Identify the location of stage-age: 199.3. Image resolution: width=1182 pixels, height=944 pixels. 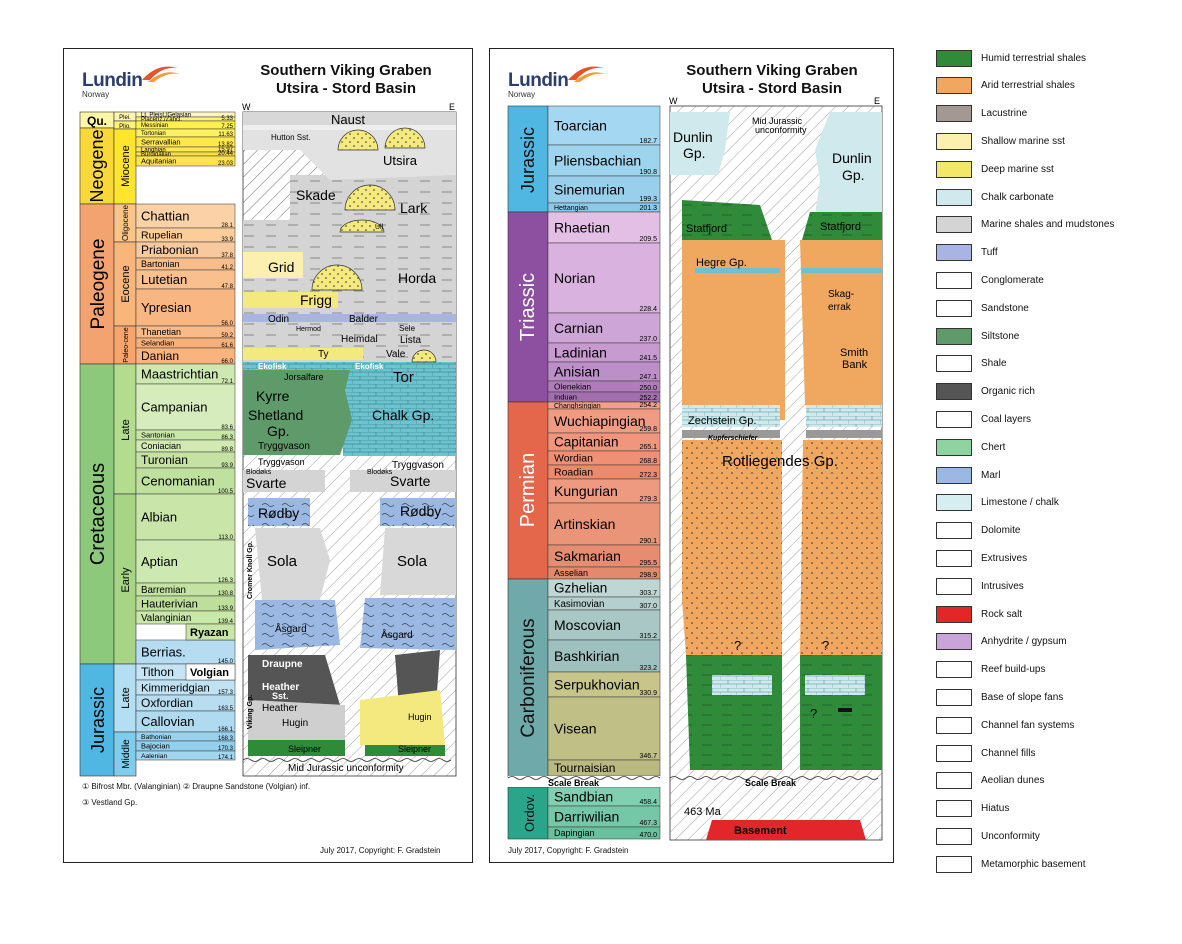
(648, 199).